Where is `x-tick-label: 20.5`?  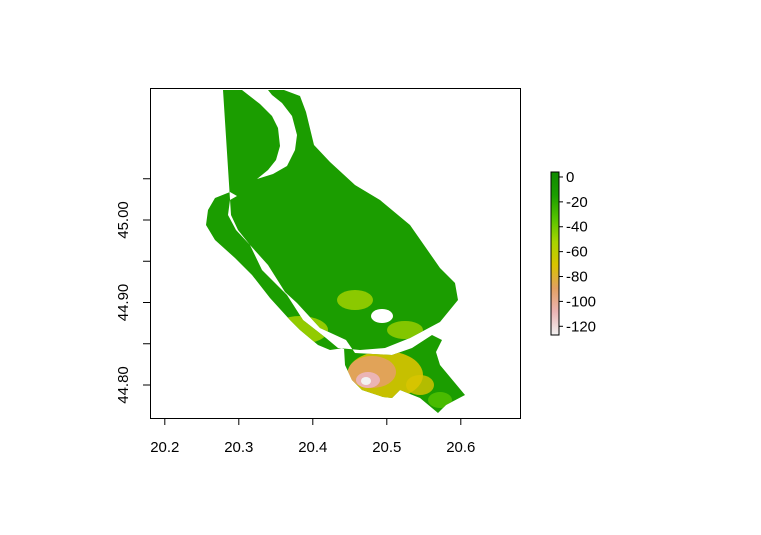
x-tick-label: 20.5 is located at coordinates (386, 447).